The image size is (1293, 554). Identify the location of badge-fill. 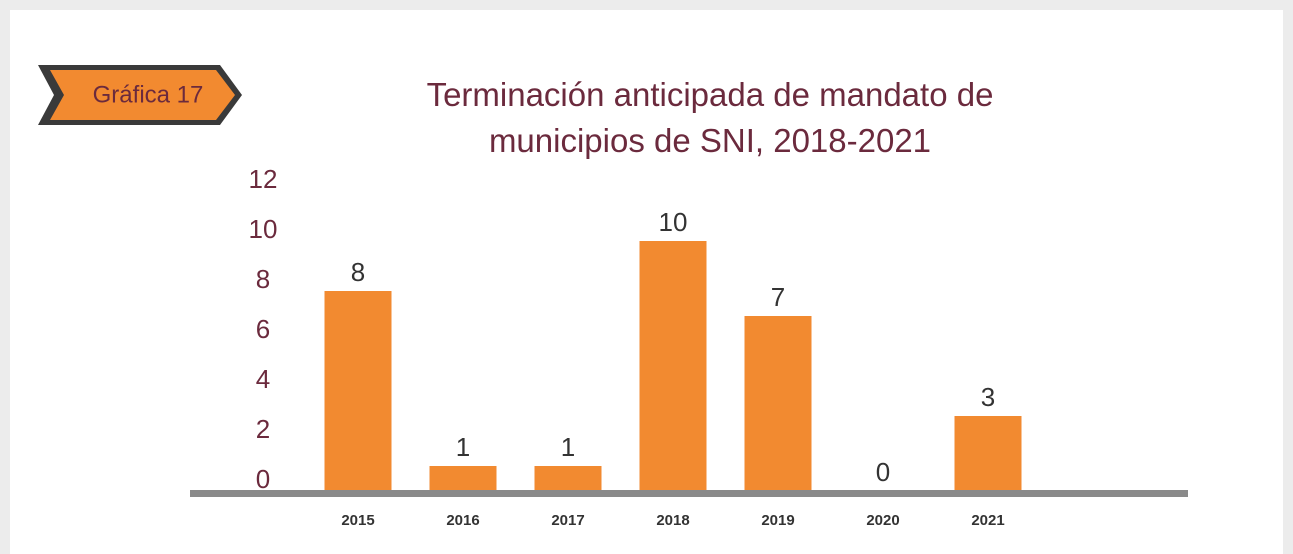
(142, 95).